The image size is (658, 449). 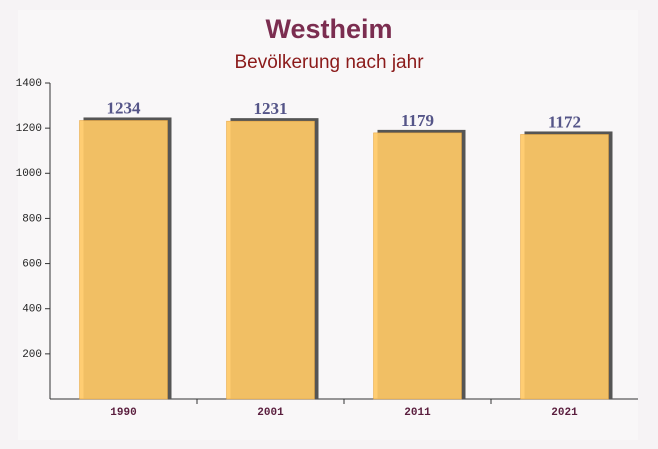 What do you see at coordinates (270, 413) in the screenshot?
I see `x-tick-label: 2001` at bounding box center [270, 413].